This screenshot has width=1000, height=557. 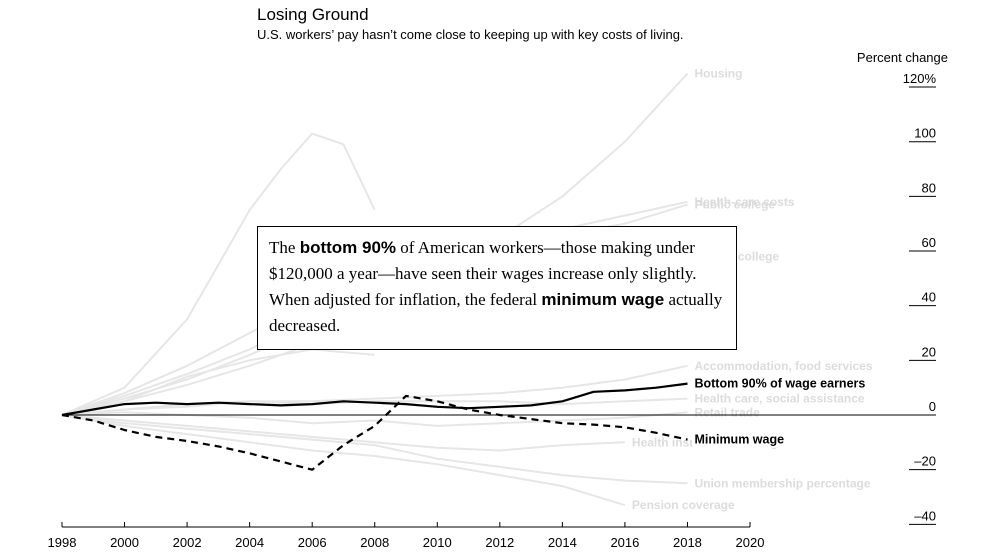 What do you see at coordinates (734, 205) in the screenshot?
I see `background-label-public-college: Public college` at bounding box center [734, 205].